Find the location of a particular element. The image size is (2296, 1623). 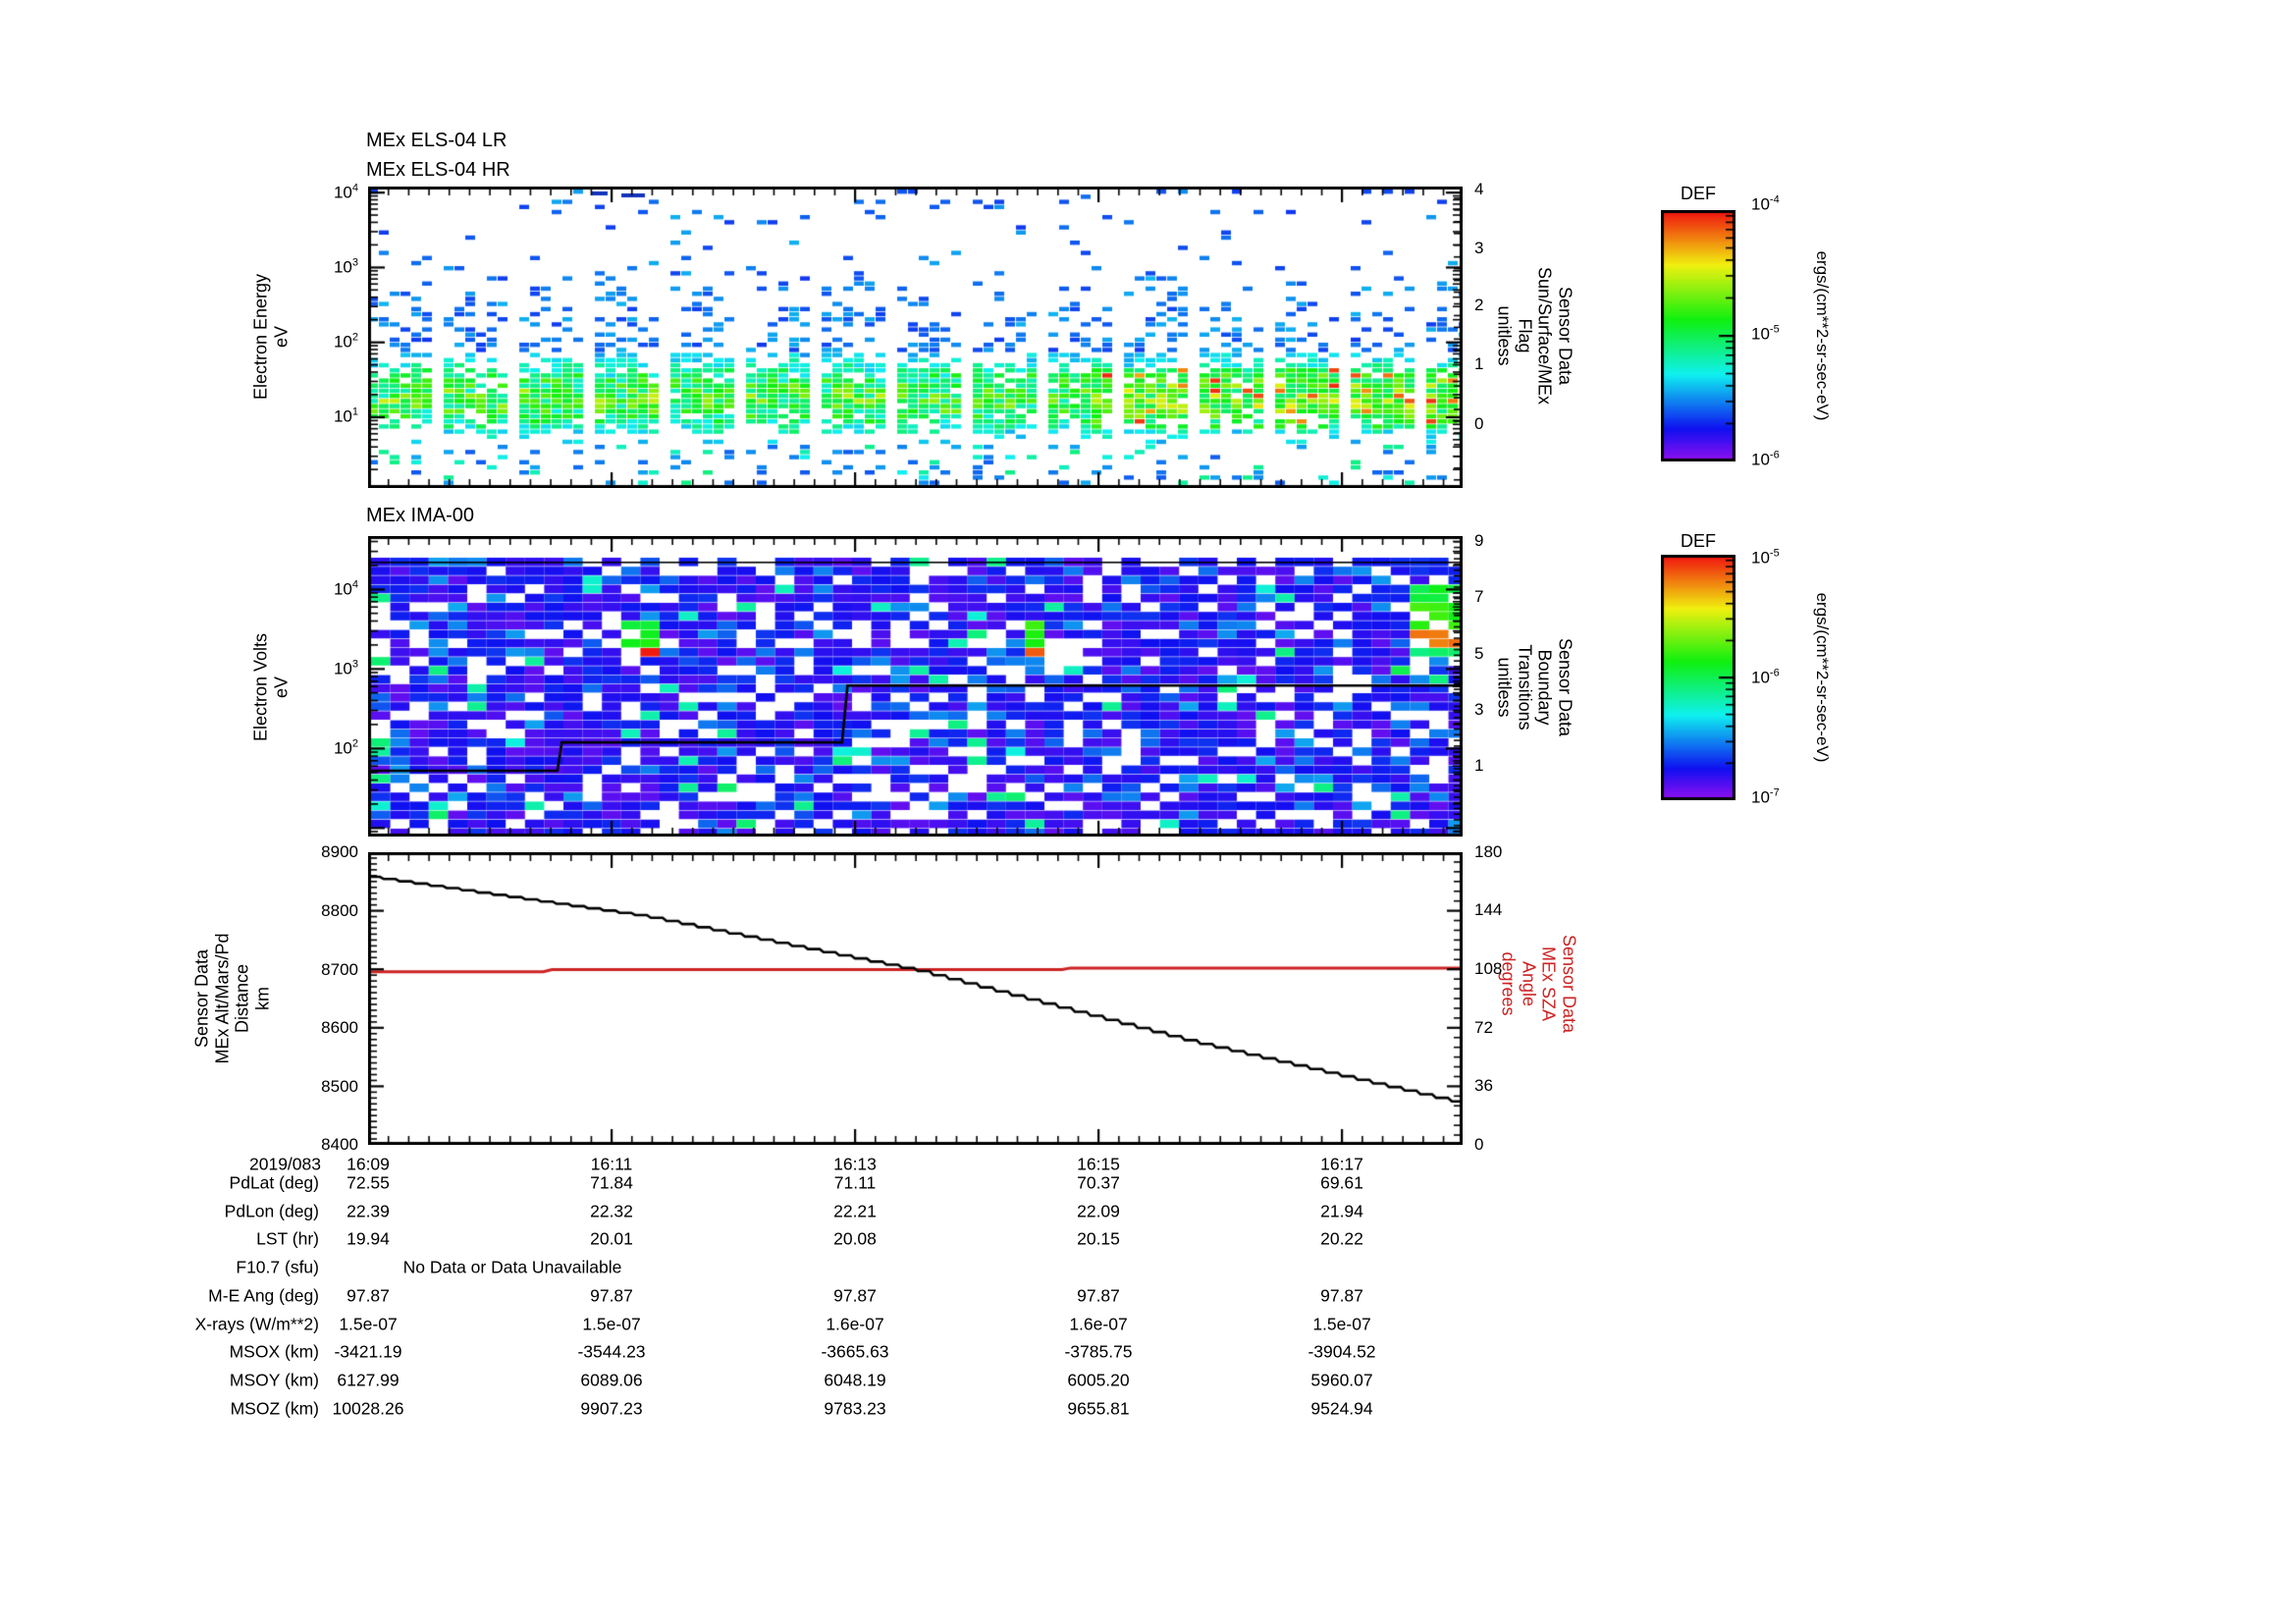

table-cell-1-1: 22.32 is located at coordinates (611, 1211).